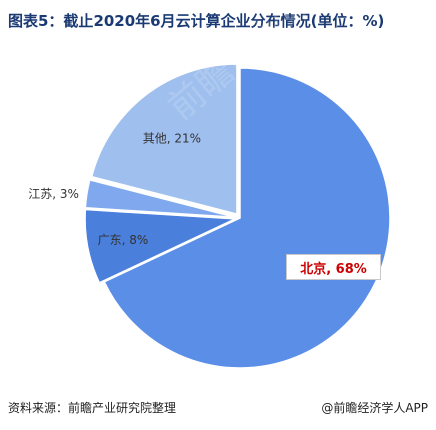 The height and width of the screenshot is (430, 436). Describe the element at coordinates (172, 139) in the screenshot. I see `slice-label-4: 其他, 21%` at that location.